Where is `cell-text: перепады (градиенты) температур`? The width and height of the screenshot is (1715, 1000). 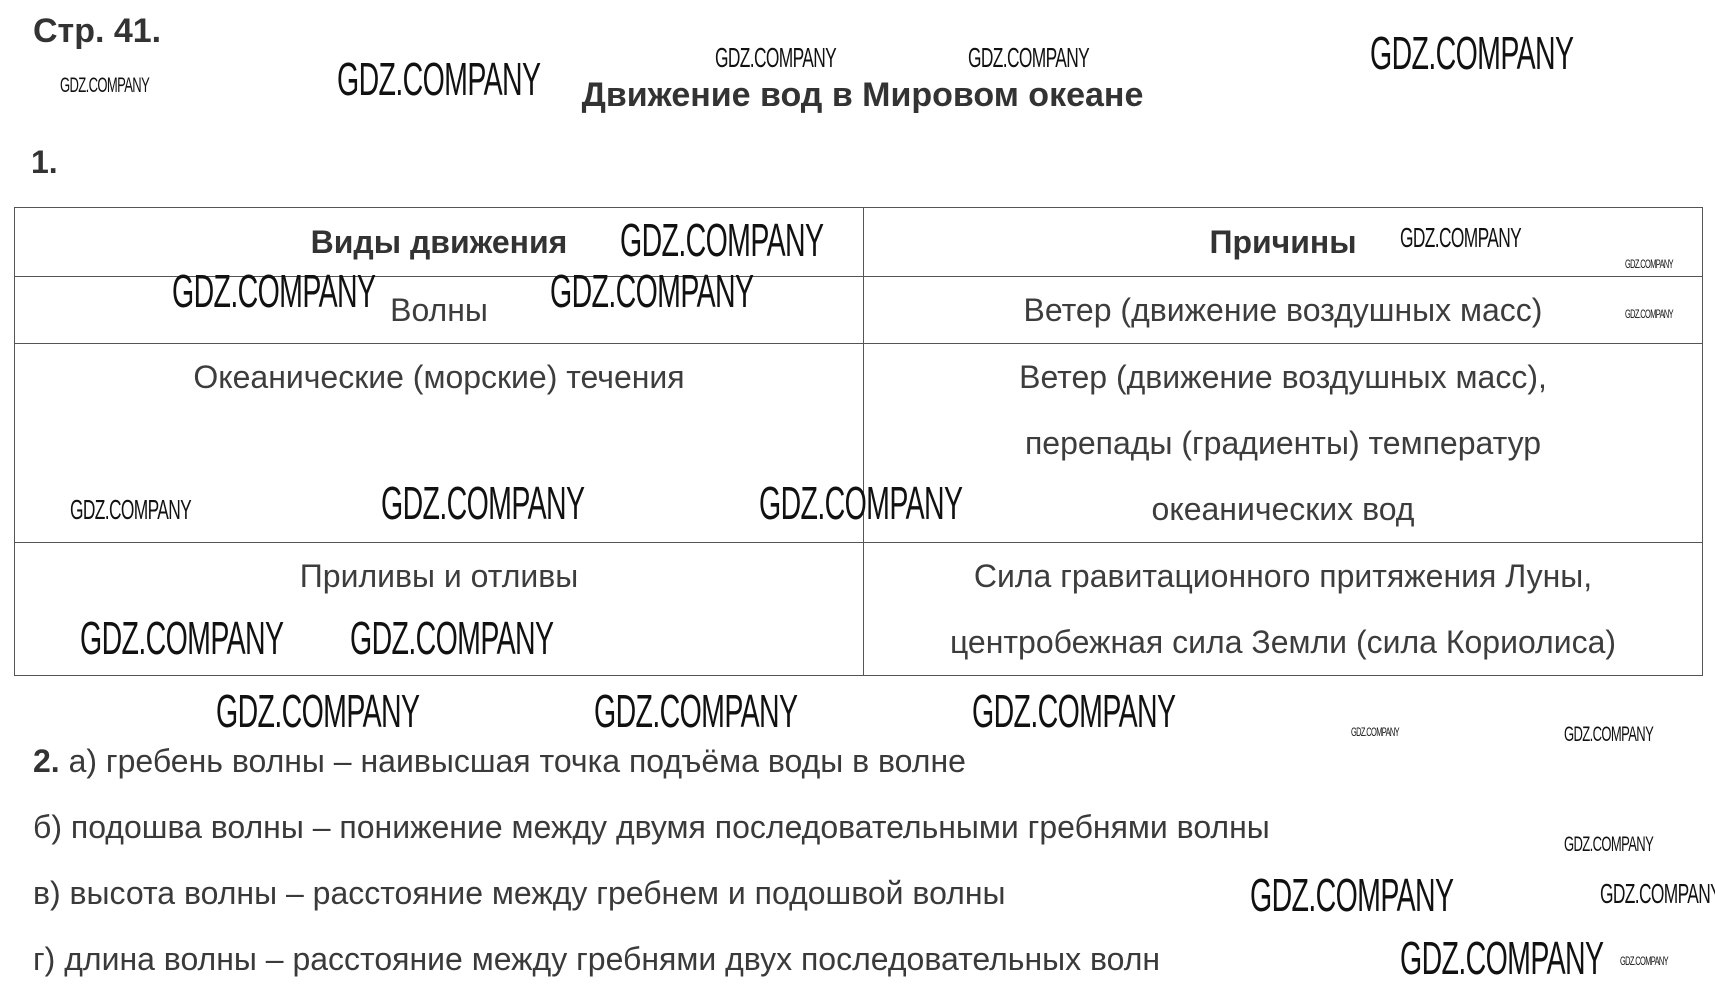
cell-text: перепады (градиенты) температур is located at coordinates (1283, 443).